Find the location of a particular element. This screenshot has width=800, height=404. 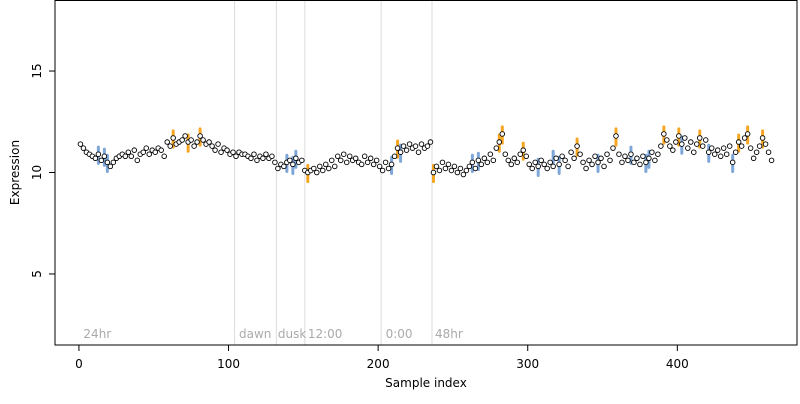

x-tick-label-2: 200 is located at coordinates (378, 364).